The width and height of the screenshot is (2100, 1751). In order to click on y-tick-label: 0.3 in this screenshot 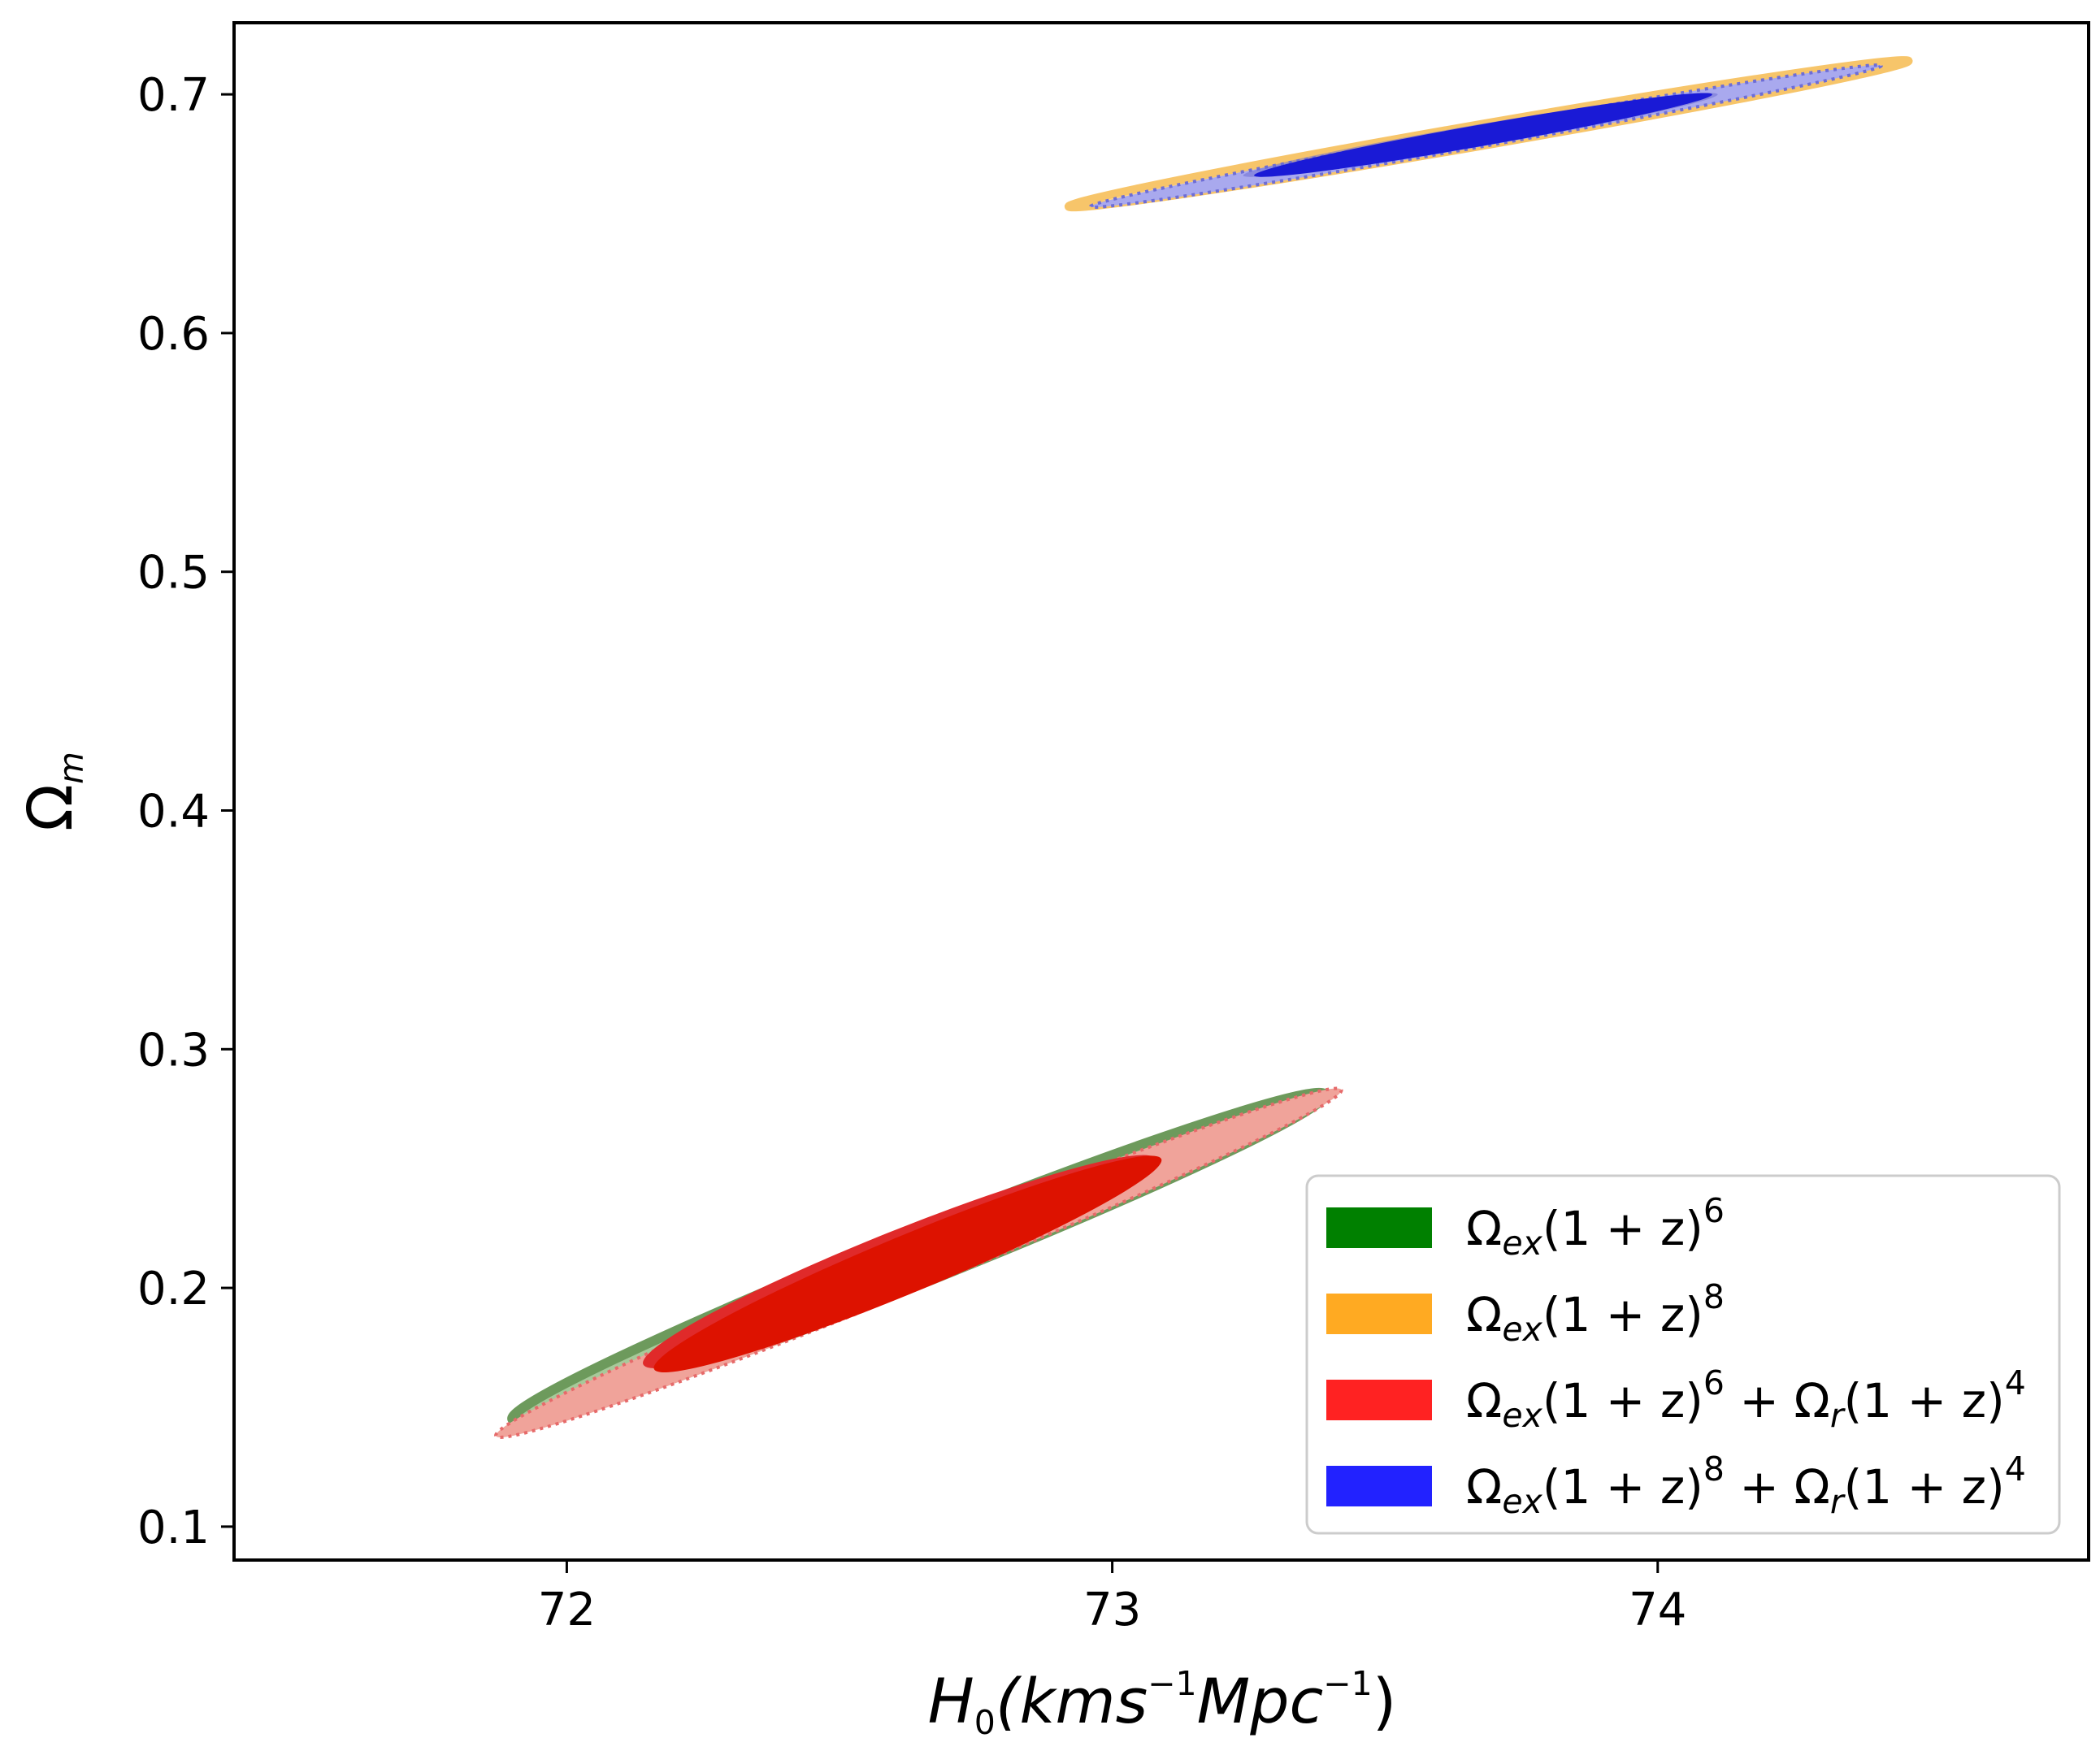, I will do `click(173, 1050)`.